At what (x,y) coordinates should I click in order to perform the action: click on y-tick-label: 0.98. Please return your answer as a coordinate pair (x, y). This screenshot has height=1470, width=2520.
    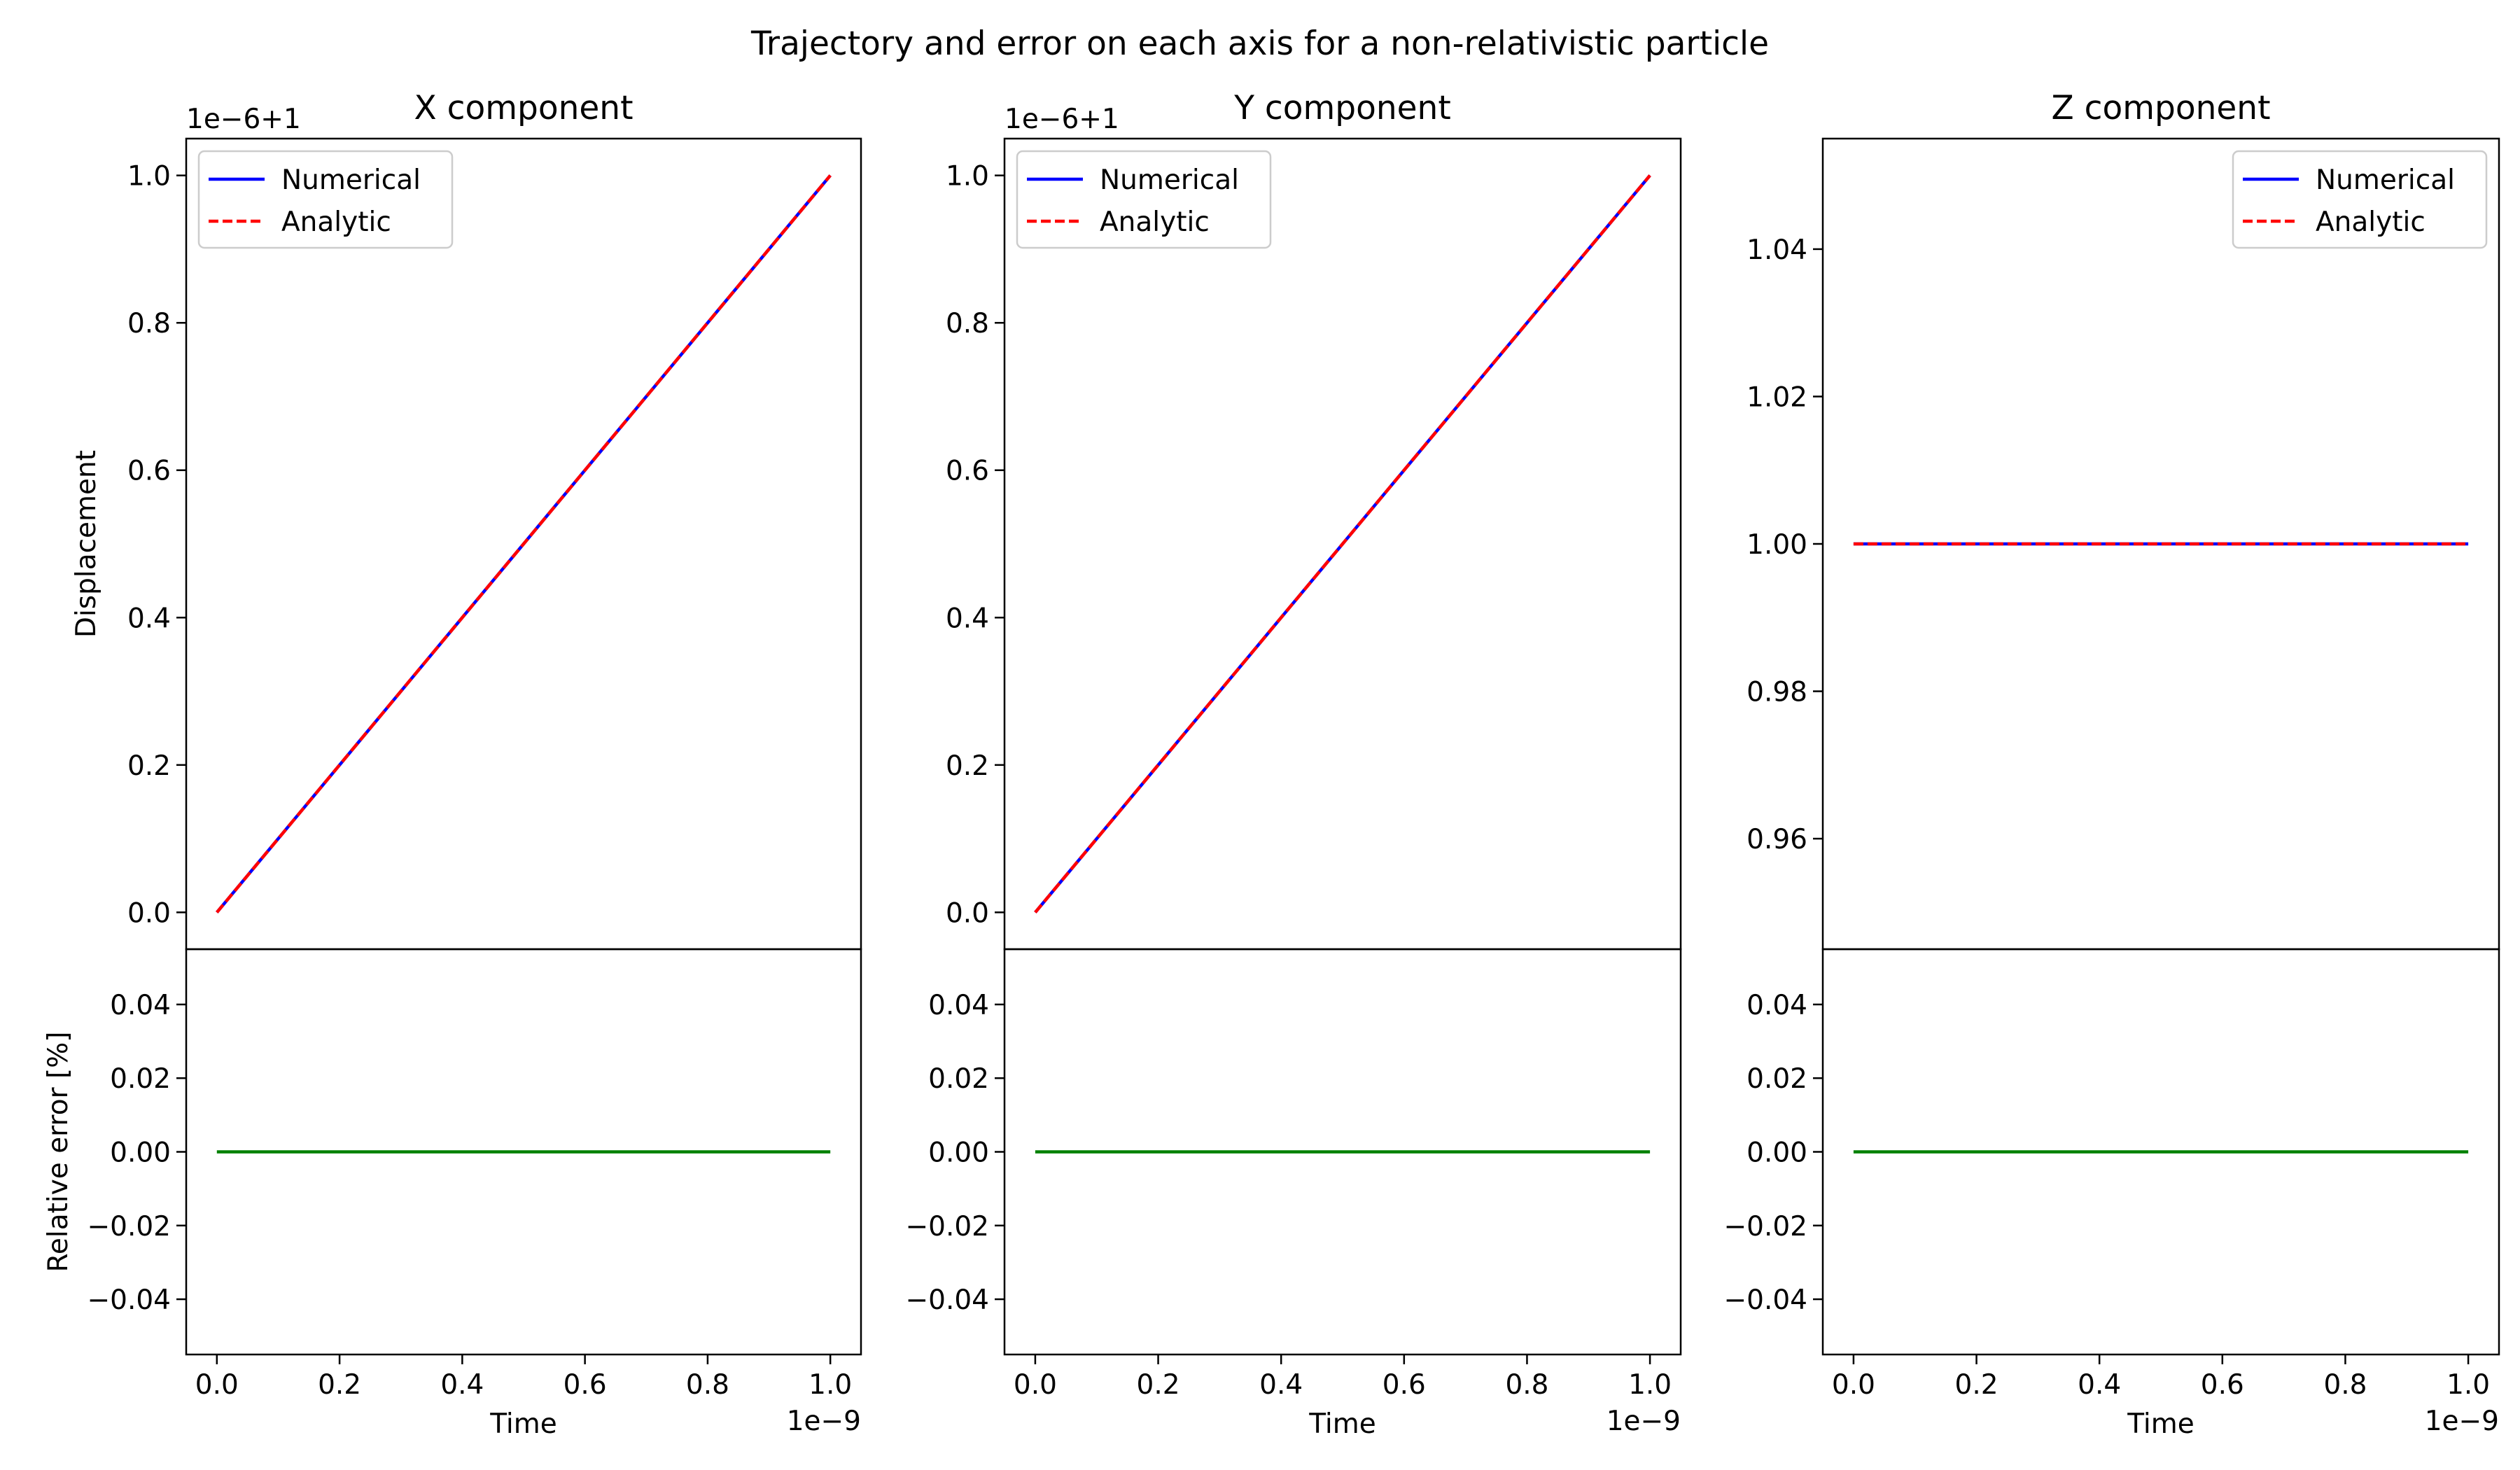
    Looking at the image, I should click on (1776, 692).